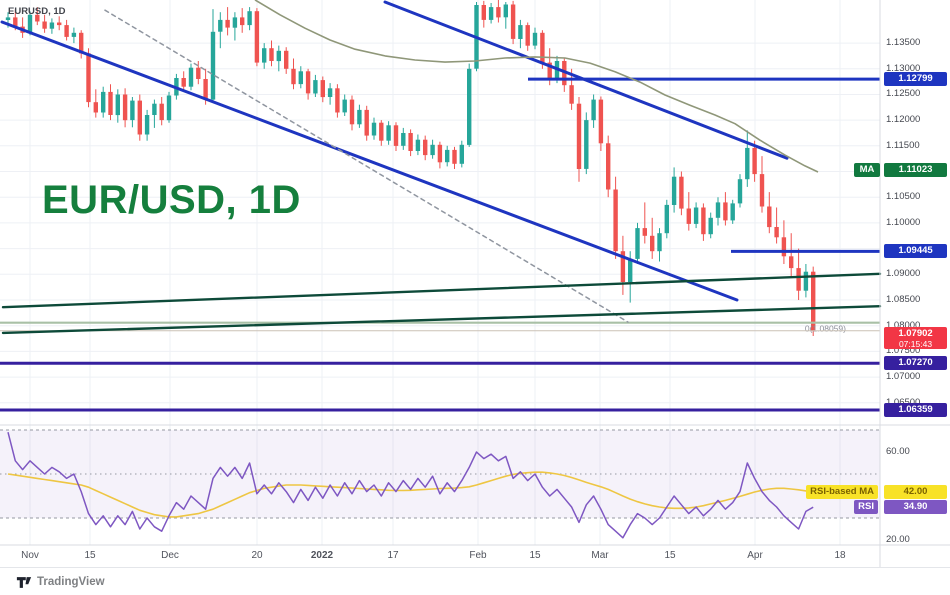 The image size is (950, 595). I want to click on brand-text: TradingView, so click(71, 582).